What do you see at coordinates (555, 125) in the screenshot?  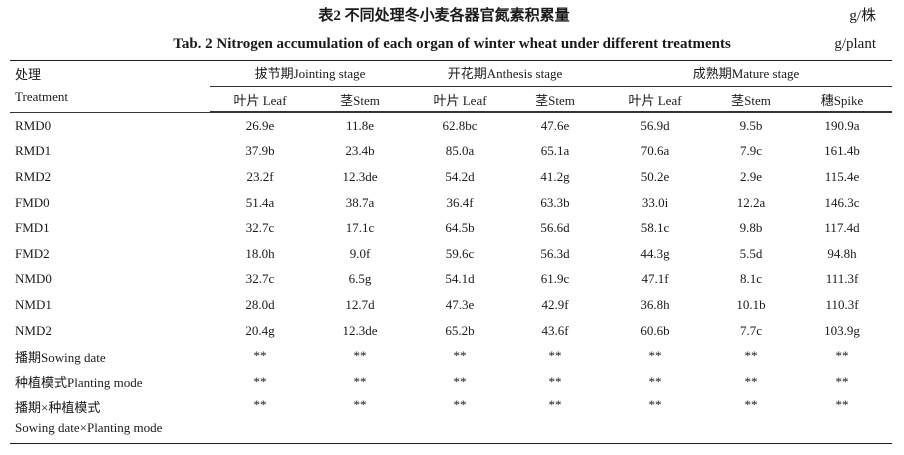 I see `table-cell: 47.6e` at bounding box center [555, 125].